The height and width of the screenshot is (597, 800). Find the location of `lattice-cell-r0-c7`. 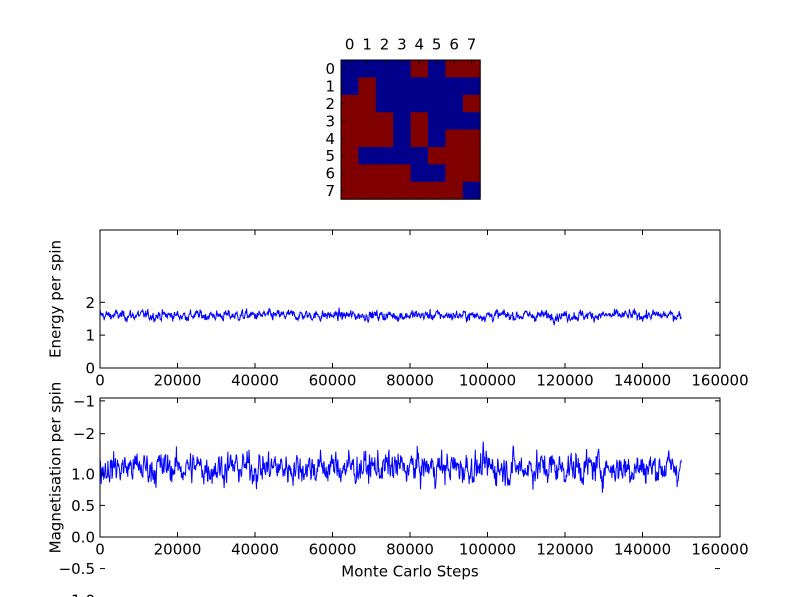

lattice-cell-r0-c7 is located at coordinates (471, 69).